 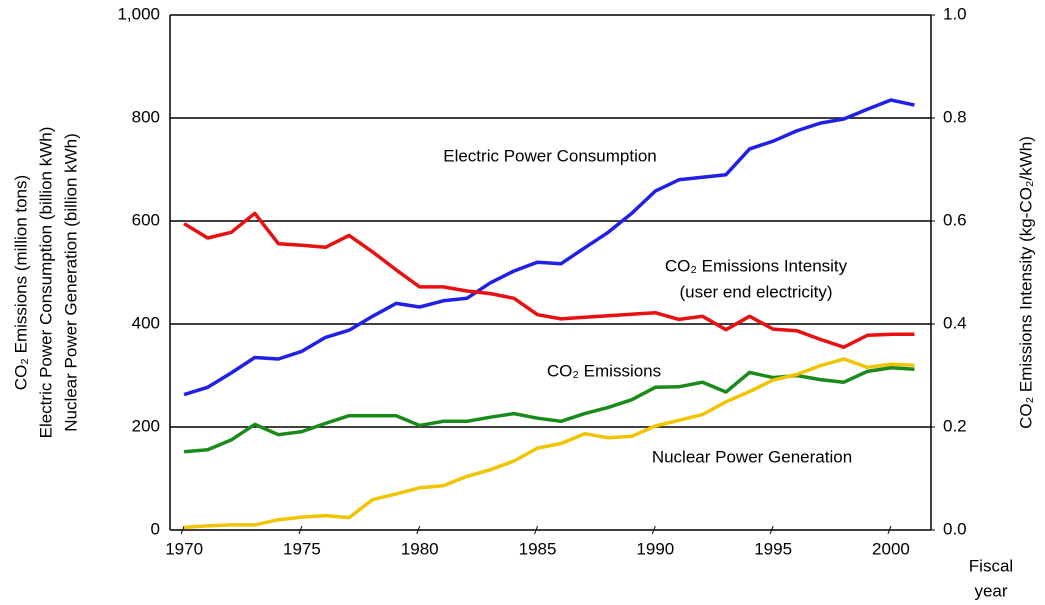 I want to click on annotation: (user end electricity), so click(x=755, y=291).